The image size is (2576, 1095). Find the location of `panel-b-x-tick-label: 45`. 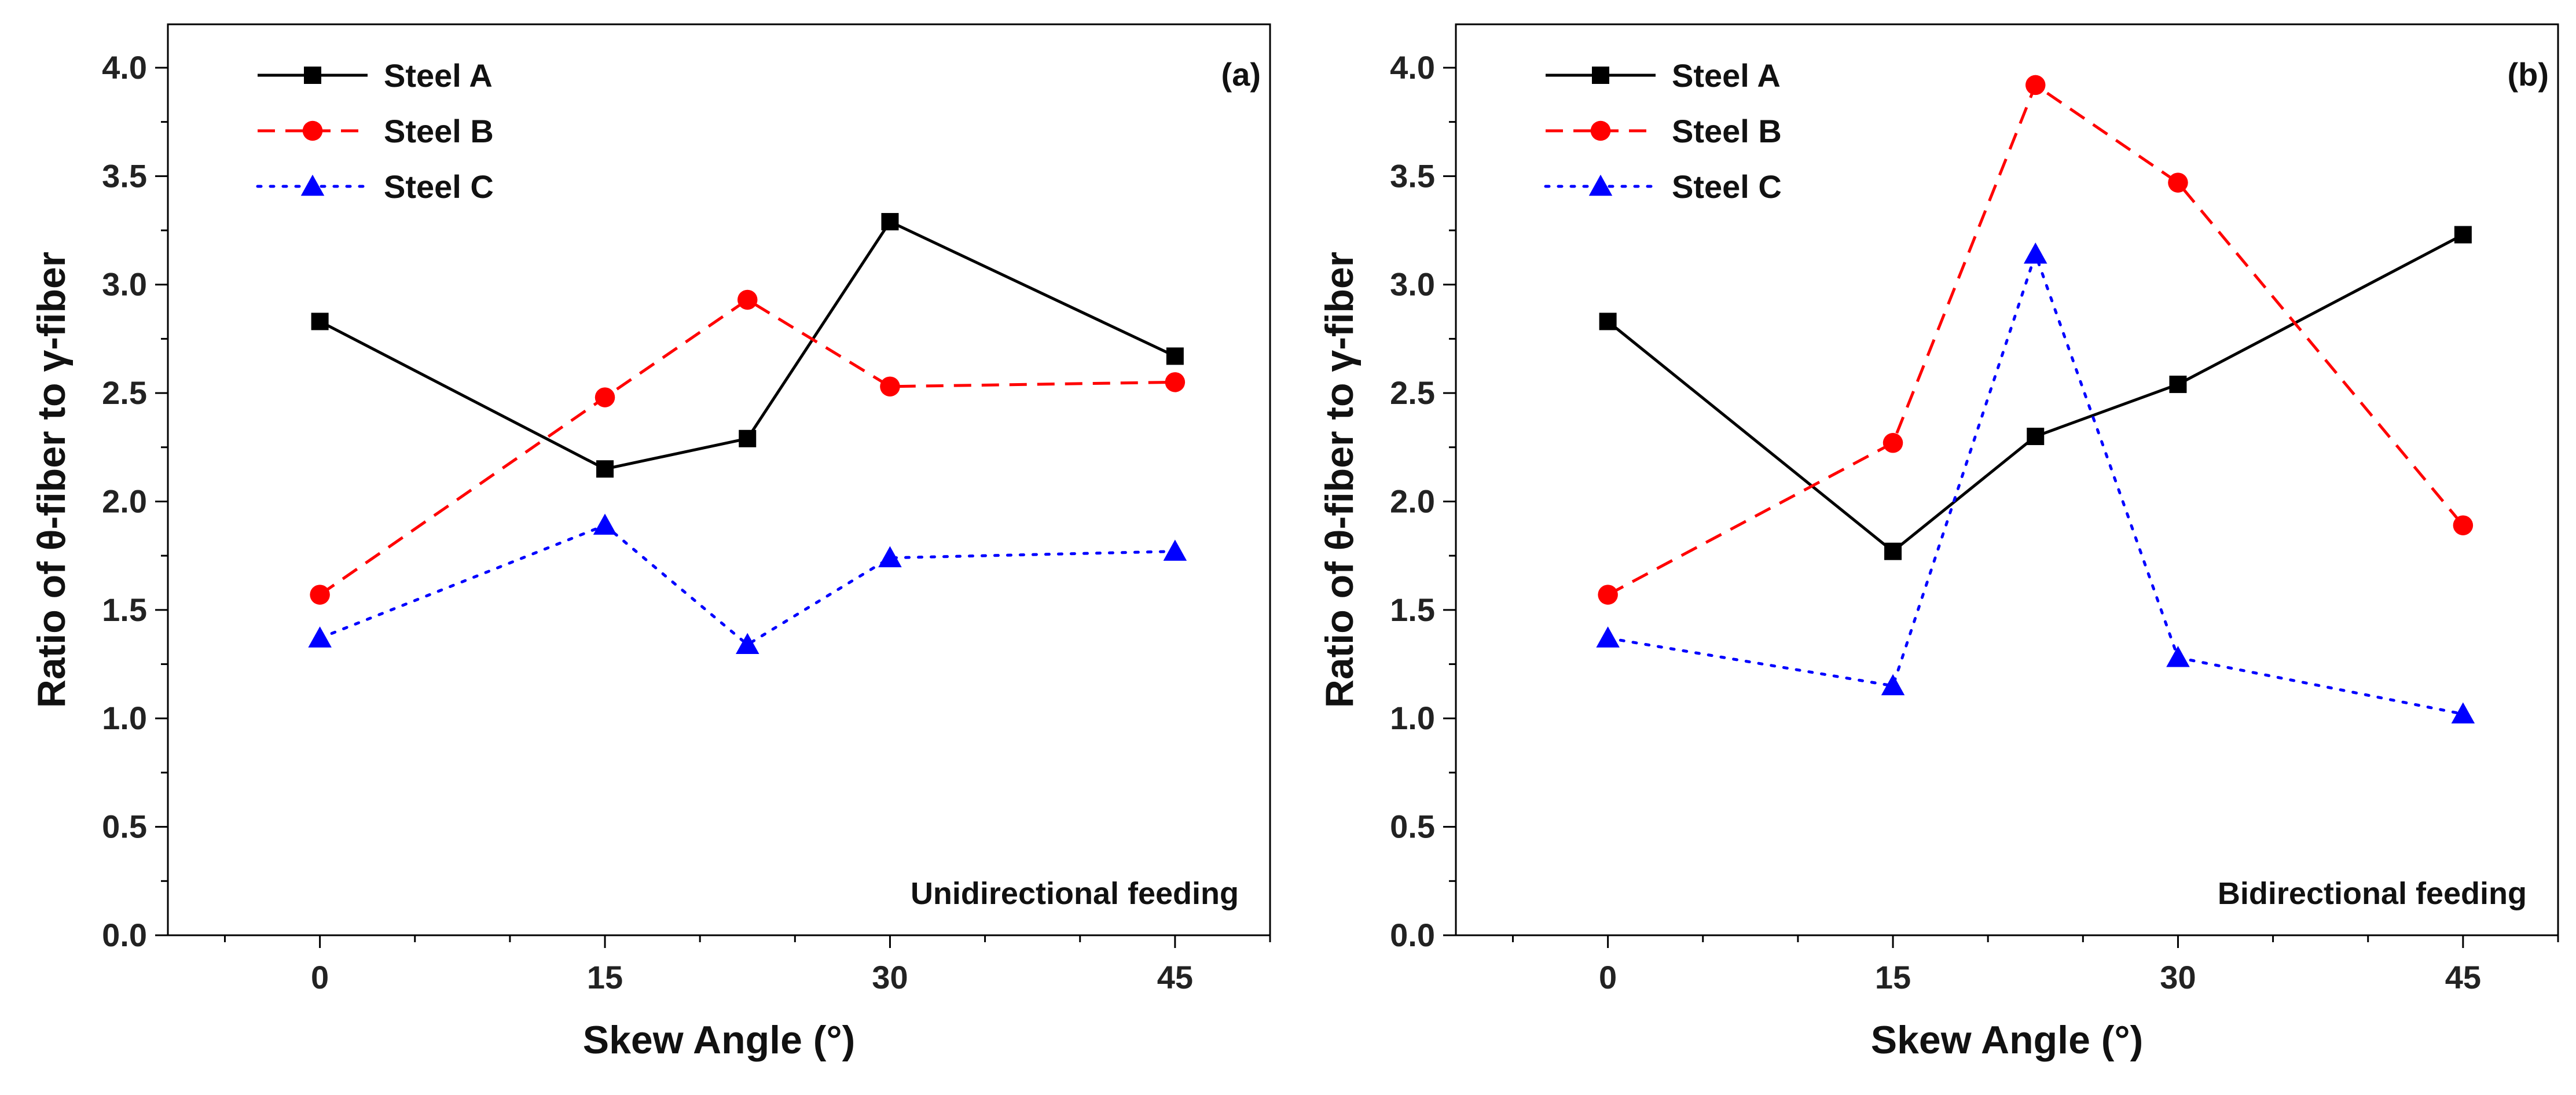

panel-b-x-tick-label: 45 is located at coordinates (2463, 977).